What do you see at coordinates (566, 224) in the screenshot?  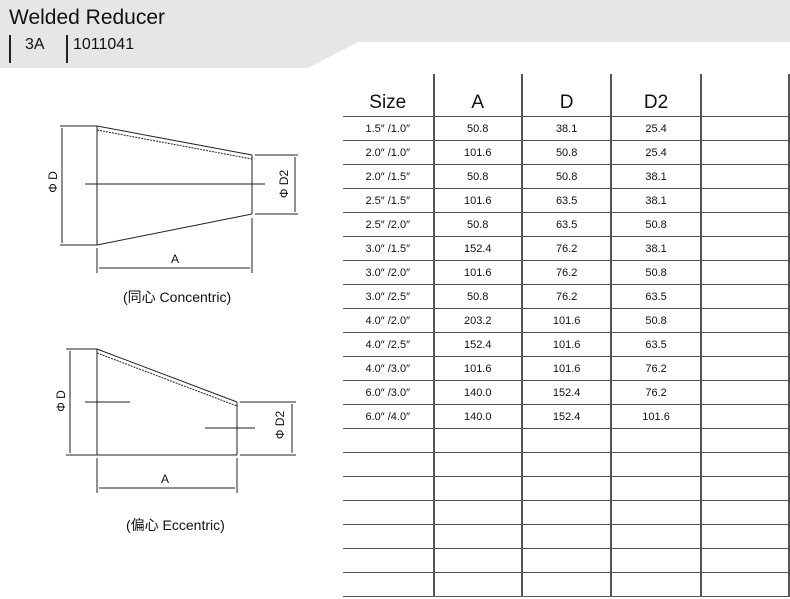 I see `table-row: 2.5″ /2.0″ 50.8 63.5 50.8` at bounding box center [566, 224].